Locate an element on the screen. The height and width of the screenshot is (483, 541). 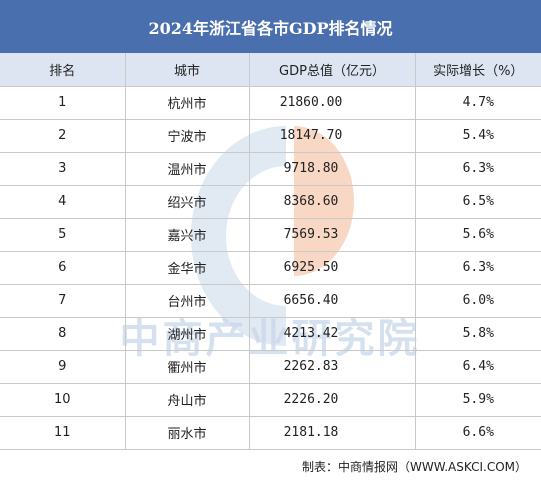
city-cell: 衢州市 is located at coordinates (187, 367).